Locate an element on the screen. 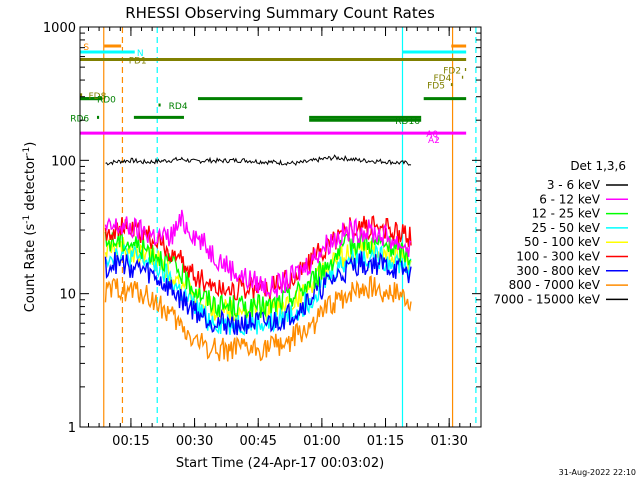 The height and width of the screenshot is (480, 640). legend-label: 800 - 7000 keV is located at coordinates (555, 285).